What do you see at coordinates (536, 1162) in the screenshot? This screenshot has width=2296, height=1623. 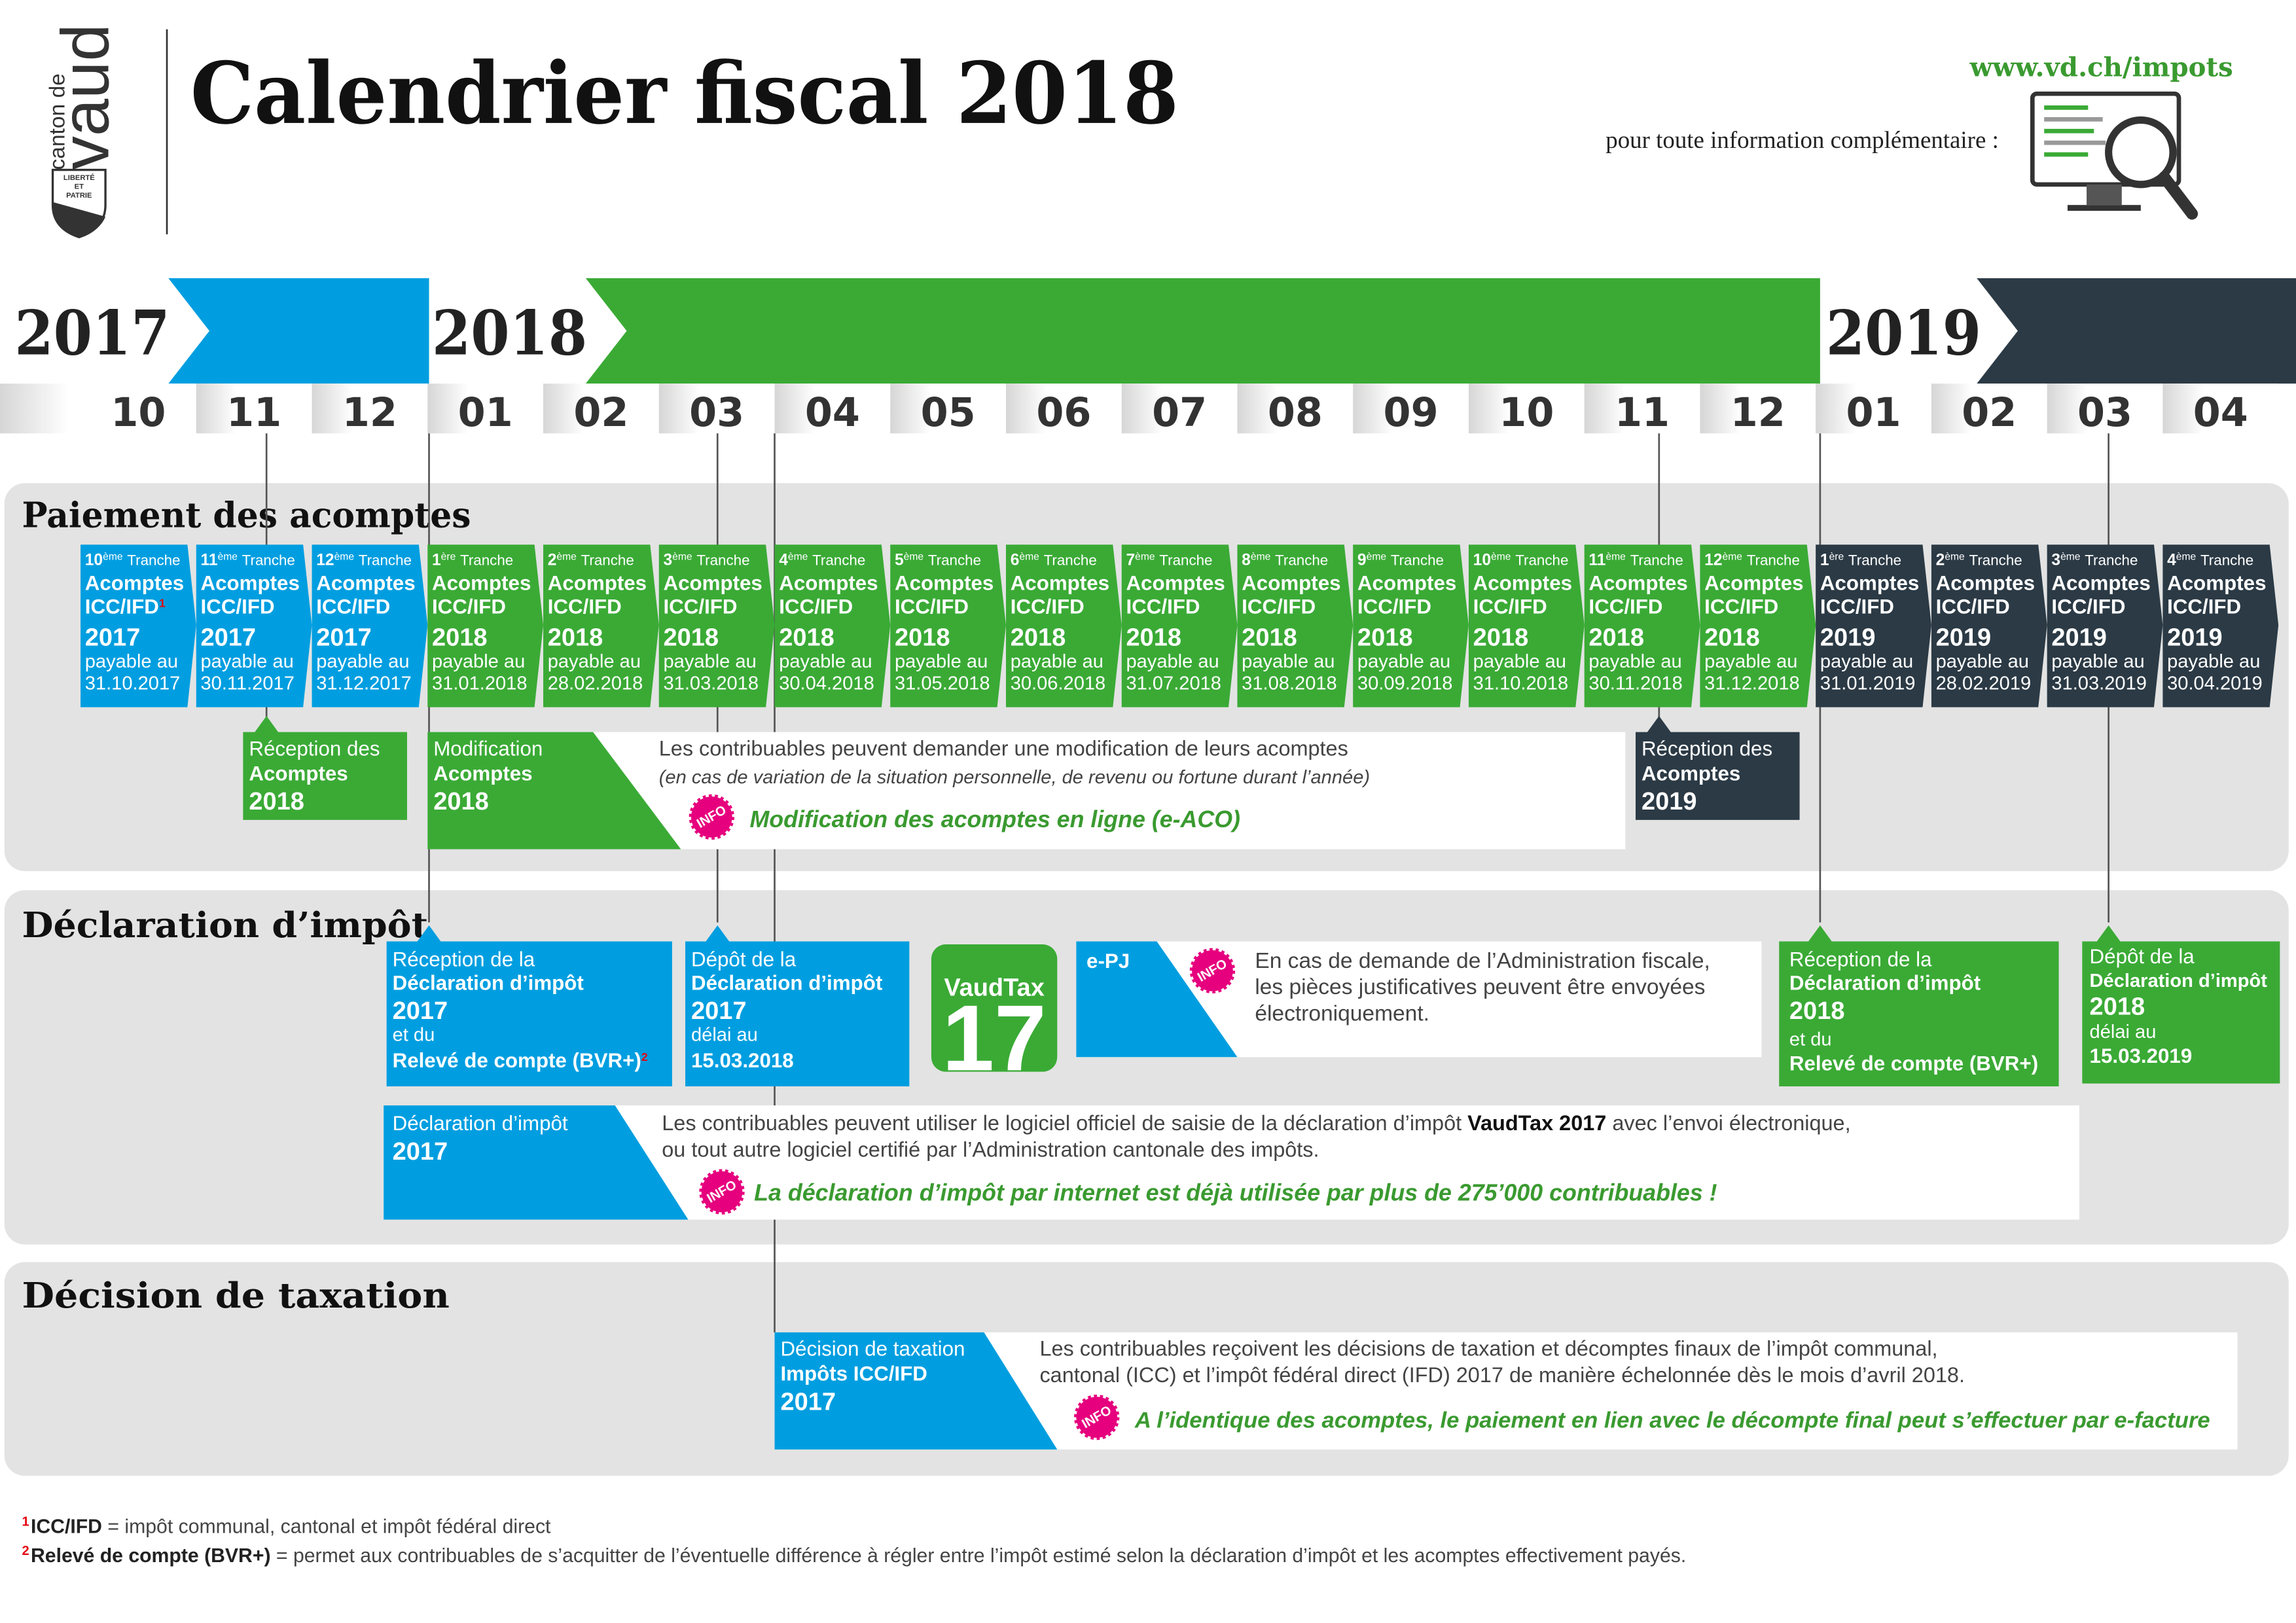 I see `label-arrow` at bounding box center [536, 1162].